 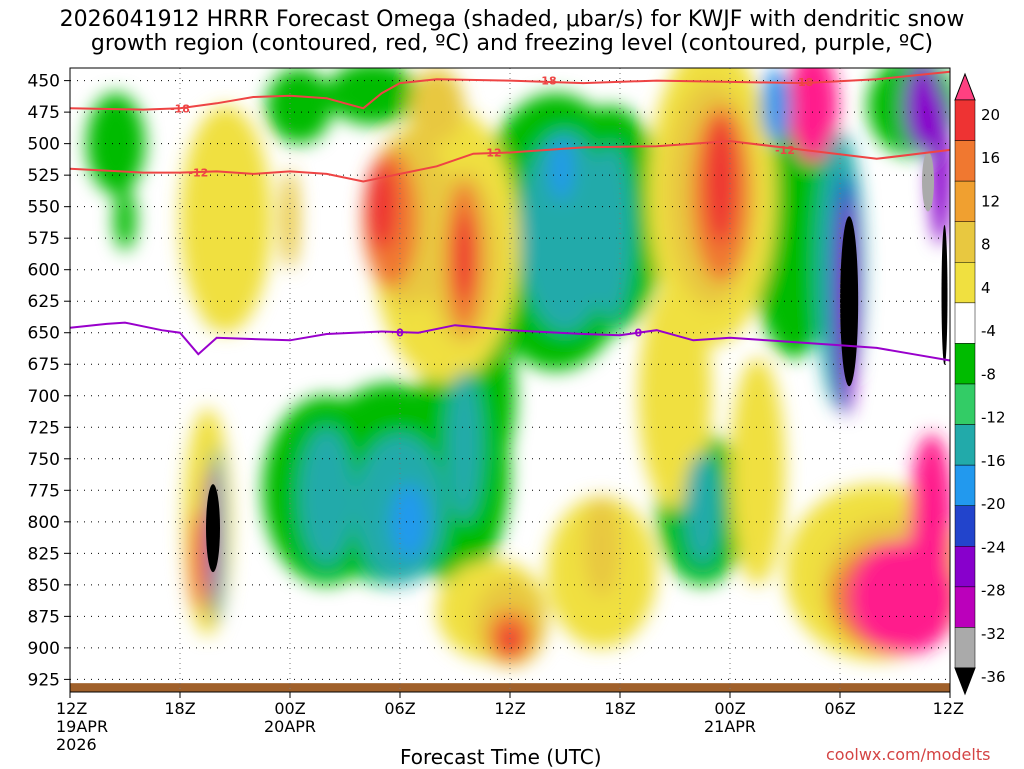 What do you see at coordinates (988, 331) in the screenshot?
I see `colorbar-label: -4` at bounding box center [988, 331].